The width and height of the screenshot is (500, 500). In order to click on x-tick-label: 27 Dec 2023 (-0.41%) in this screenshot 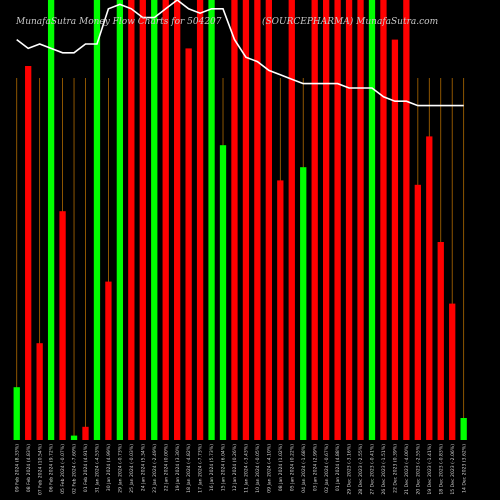, I will do `click(373, 469)`.